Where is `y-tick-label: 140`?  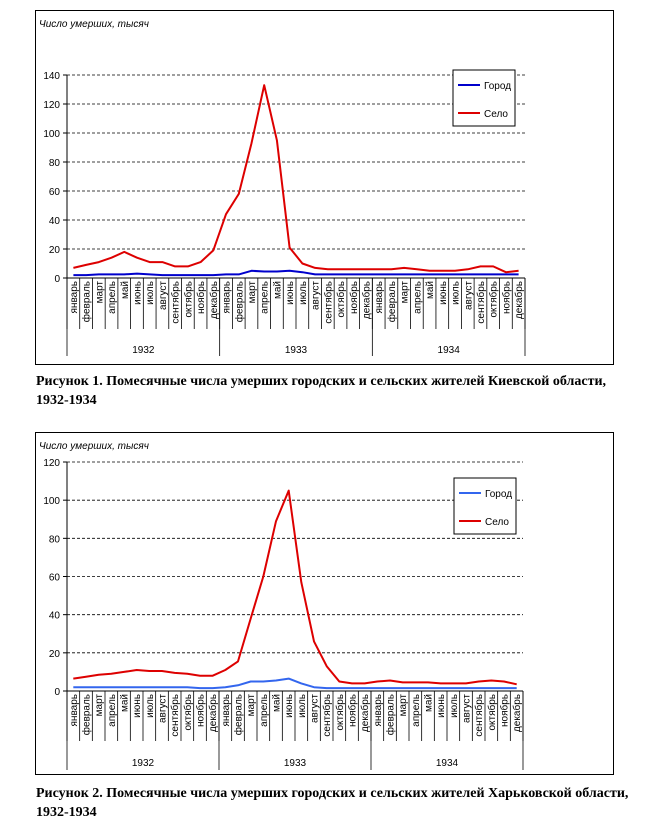
y-tick-label: 140 is located at coordinates (51, 76).